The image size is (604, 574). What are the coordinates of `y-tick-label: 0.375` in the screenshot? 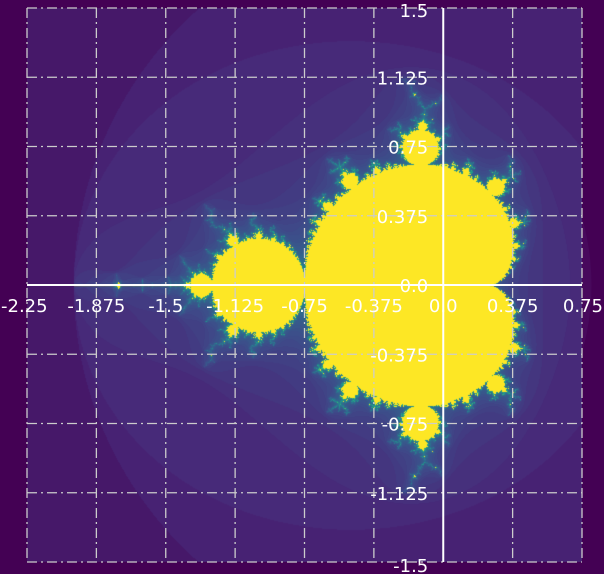 It's located at (403, 217).